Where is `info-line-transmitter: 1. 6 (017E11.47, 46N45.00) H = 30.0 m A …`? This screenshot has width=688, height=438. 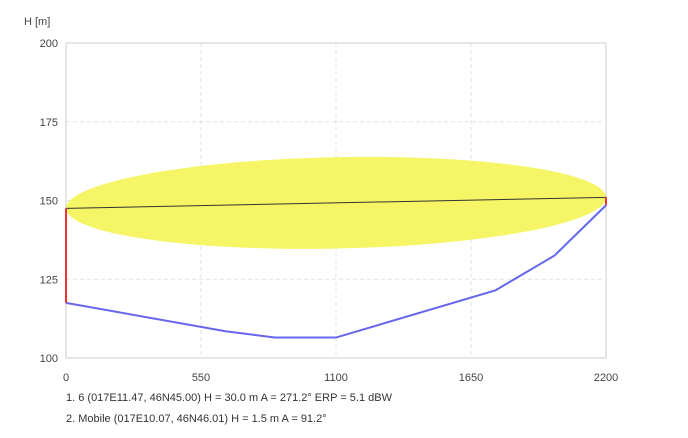
info-line-transmitter: 1. 6 (017E11.47, 46N45.00) H = 30.0 m A … is located at coordinates (229, 398).